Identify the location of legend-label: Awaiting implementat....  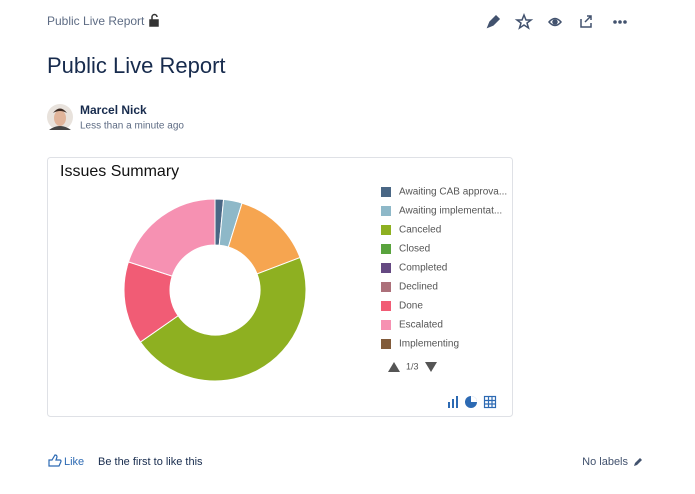
(450, 211).